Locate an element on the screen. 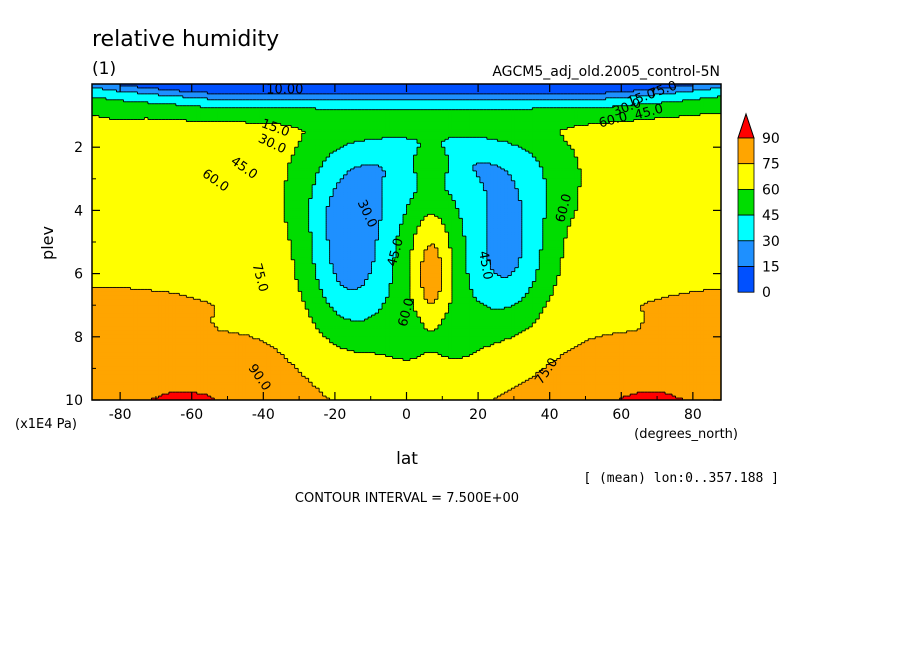  chart-title: relative humidity is located at coordinates (185, 39).